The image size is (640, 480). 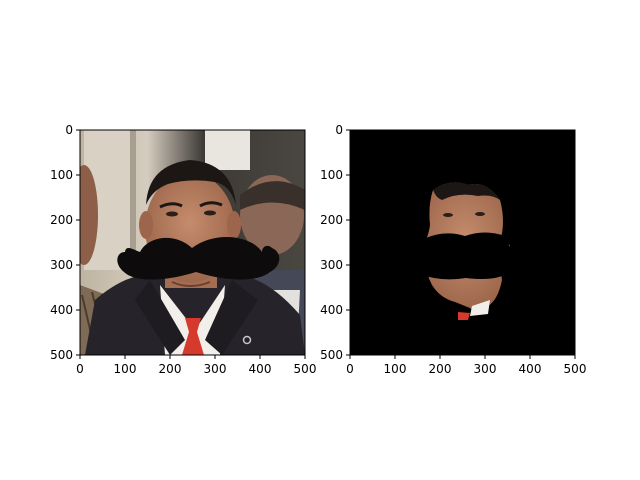 What do you see at coordinates (125, 369) in the screenshot?
I see `left-xtick-label: 100` at bounding box center [125, 369].